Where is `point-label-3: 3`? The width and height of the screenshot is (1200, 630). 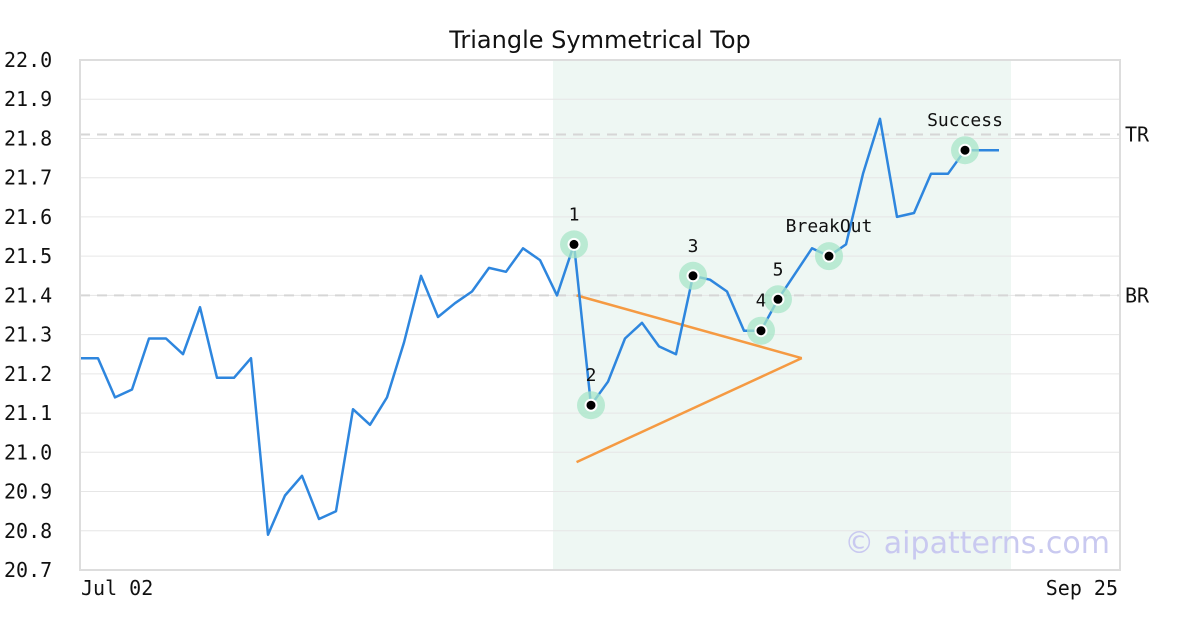
point-label-3: 3 is located at coordinates (693, 246).